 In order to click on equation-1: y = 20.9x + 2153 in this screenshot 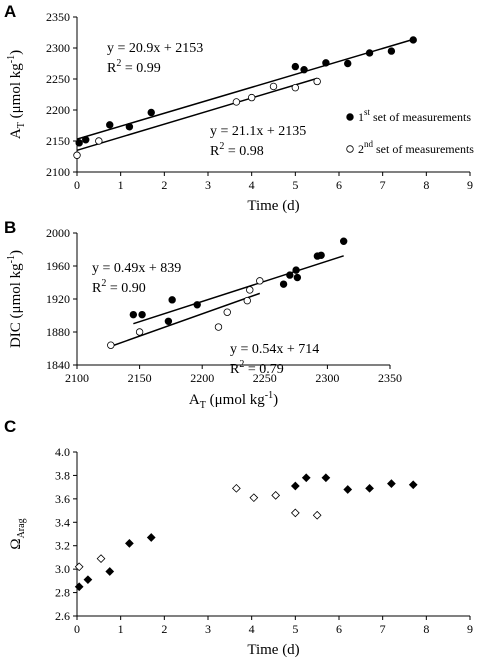, I will do `click(155, 48)`.